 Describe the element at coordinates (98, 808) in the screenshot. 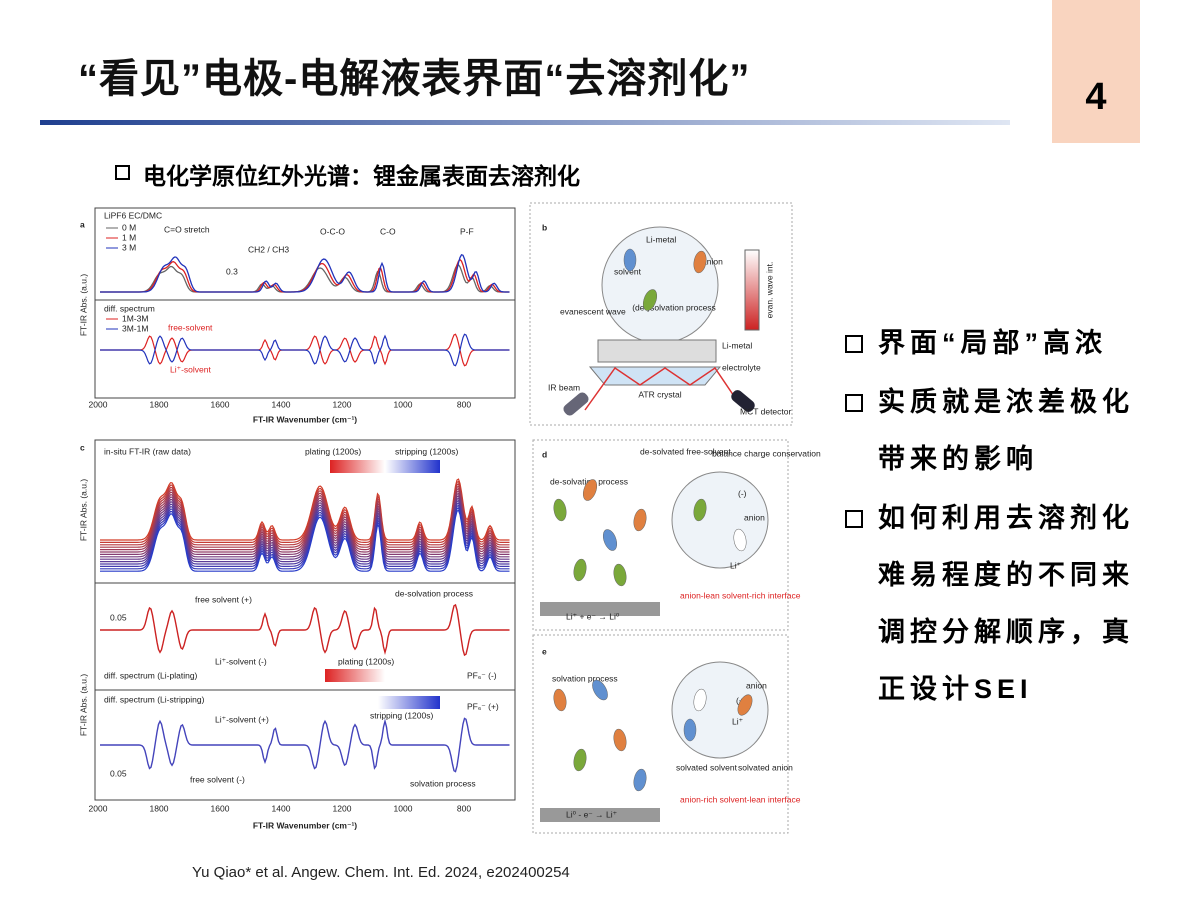

I see `x-tick-label: 2000` at that location.